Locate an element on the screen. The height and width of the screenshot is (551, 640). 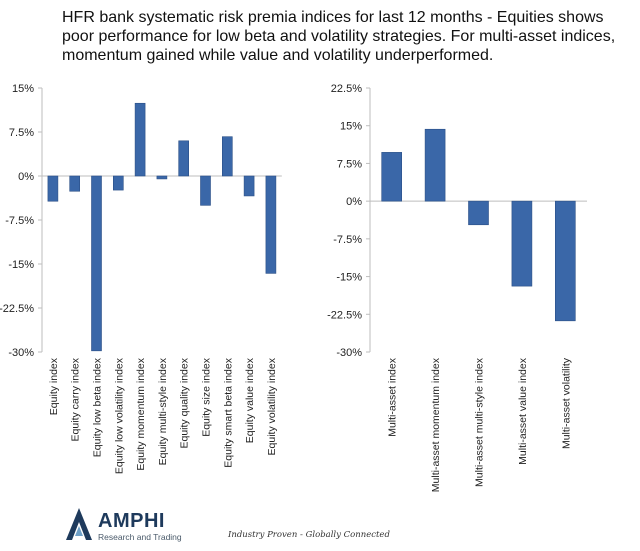
brand-tagline: Industry Proven - Globally Connected is located at coordinates (309, 535).